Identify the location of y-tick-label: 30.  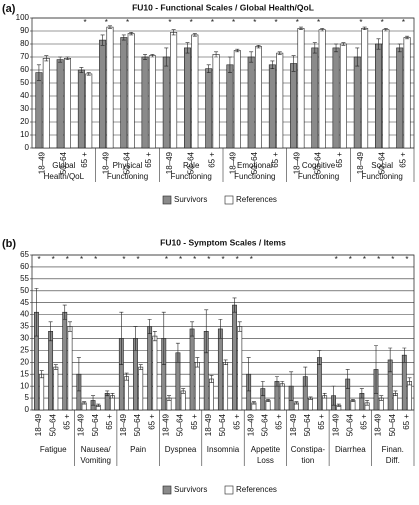
(24, 338).